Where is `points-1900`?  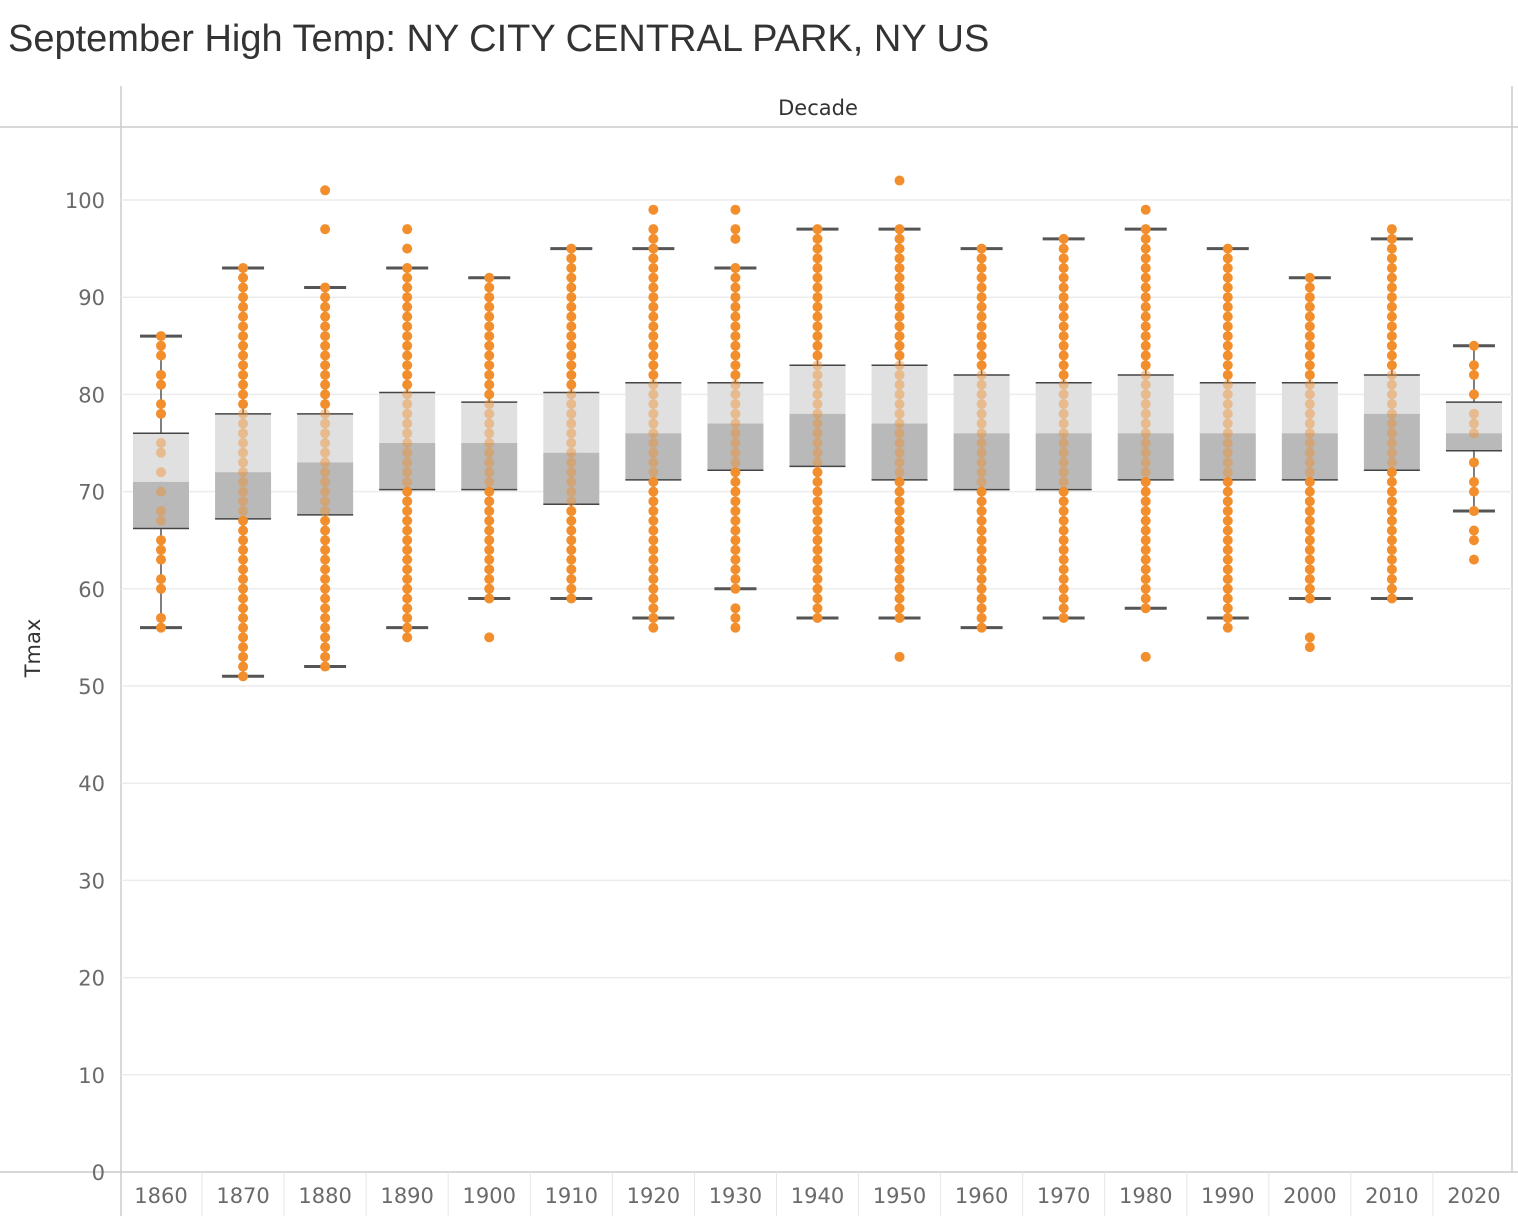
points-1900 is located at coordinates (489, 438).